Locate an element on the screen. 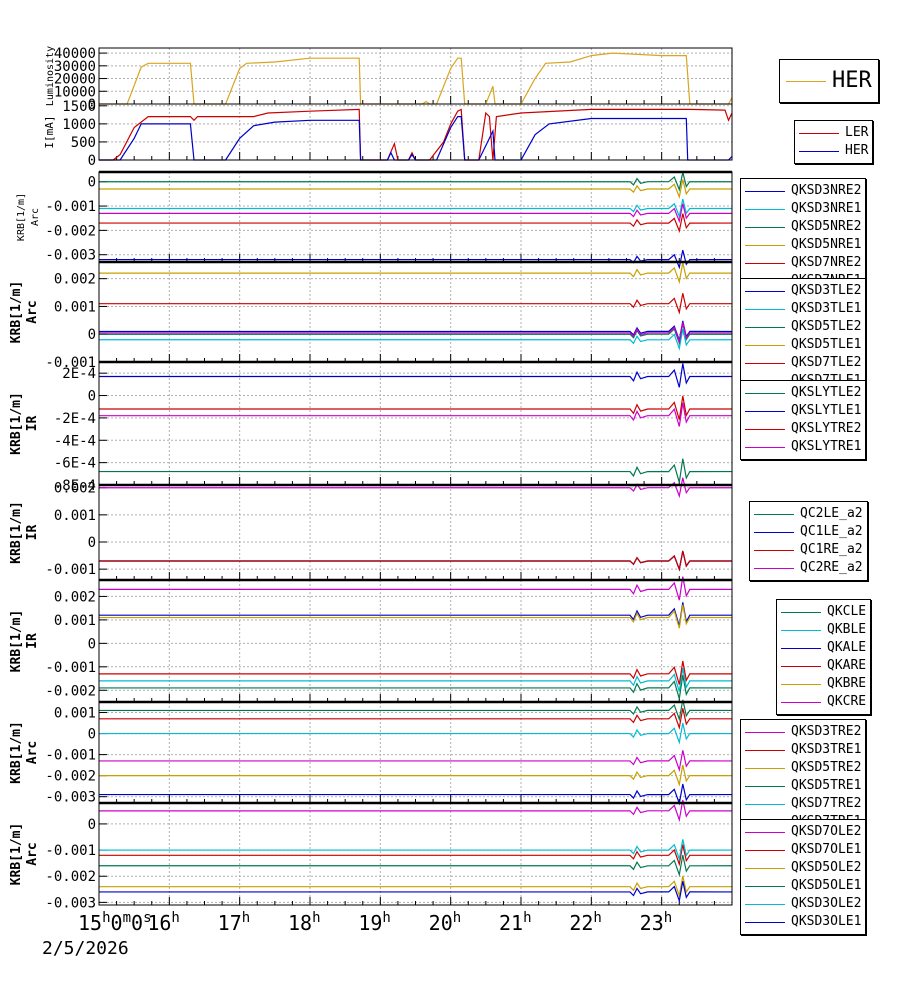 The image size is (900, 984). legend-item: QKSD7OLE1 is located at coordinates (803, 850).